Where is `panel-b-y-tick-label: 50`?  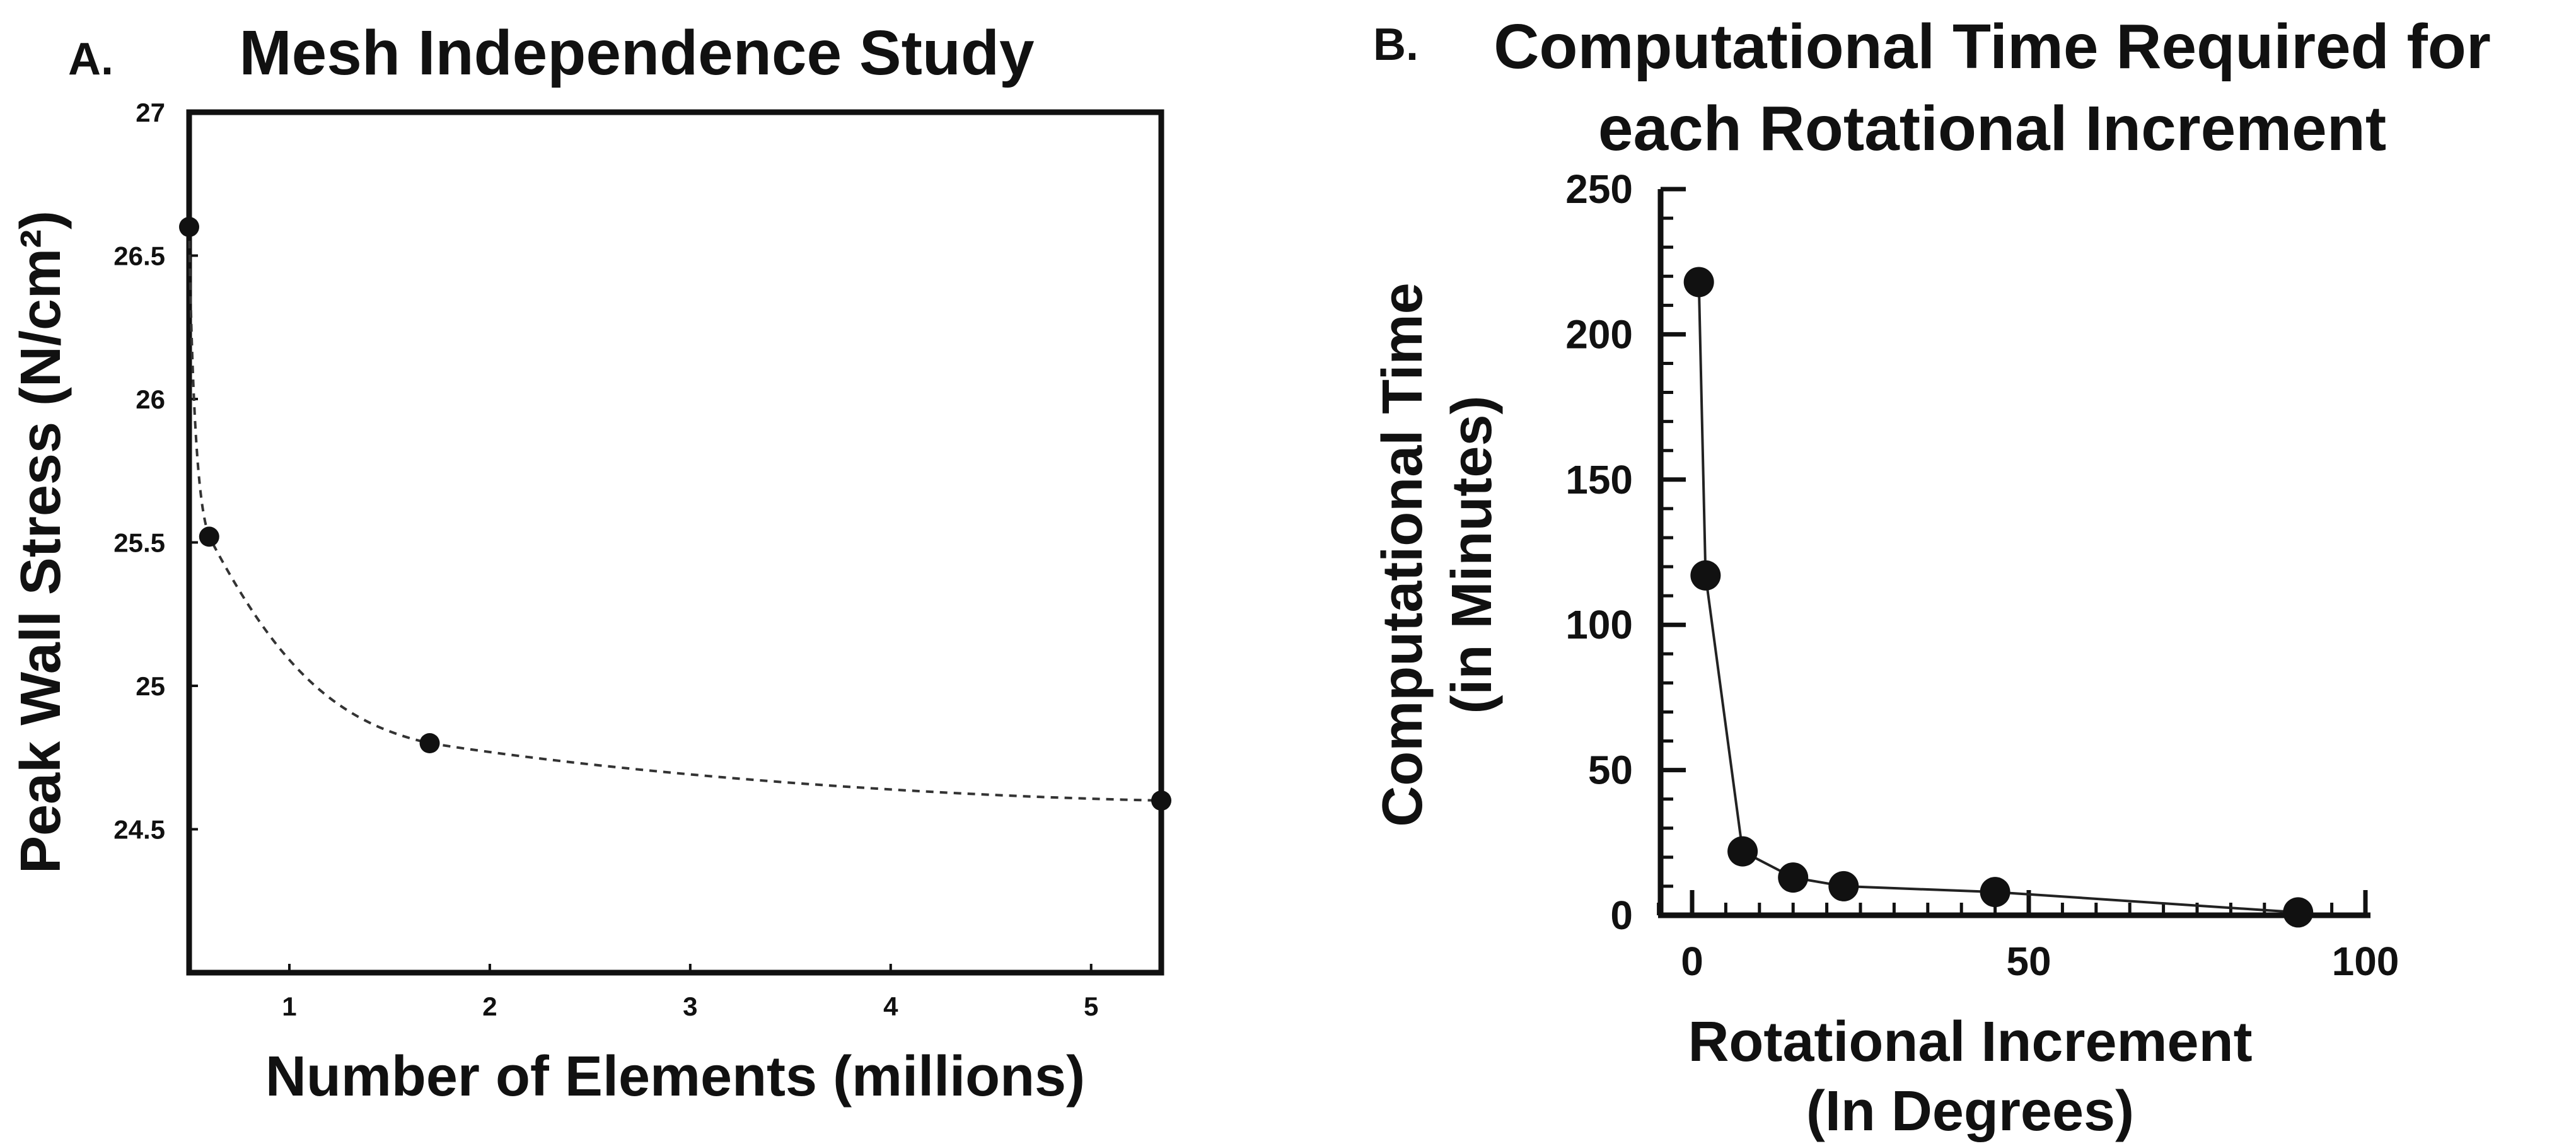 panel-b-y-tick-label: 50 is located at coordinates (1611, 770).